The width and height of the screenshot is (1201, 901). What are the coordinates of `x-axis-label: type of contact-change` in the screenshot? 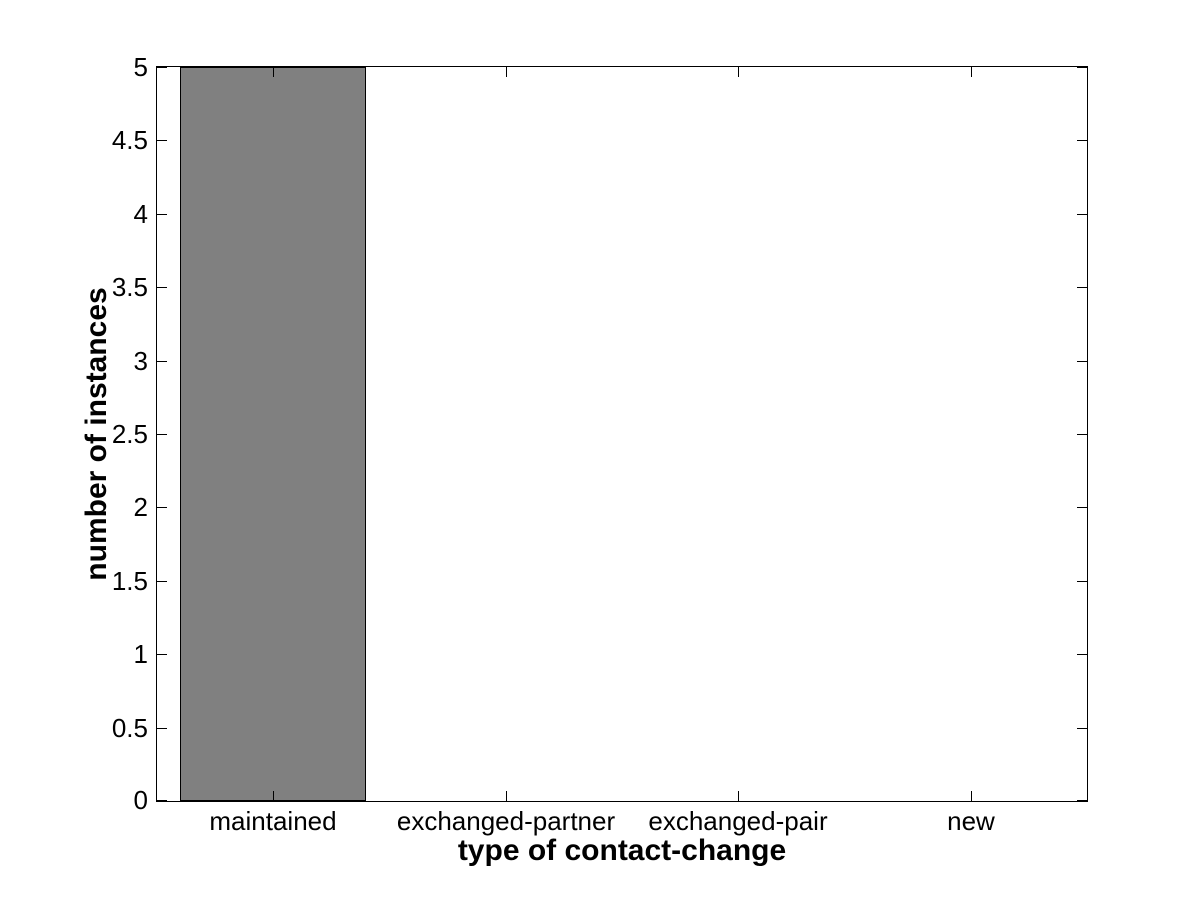 It's located at (622, 850).